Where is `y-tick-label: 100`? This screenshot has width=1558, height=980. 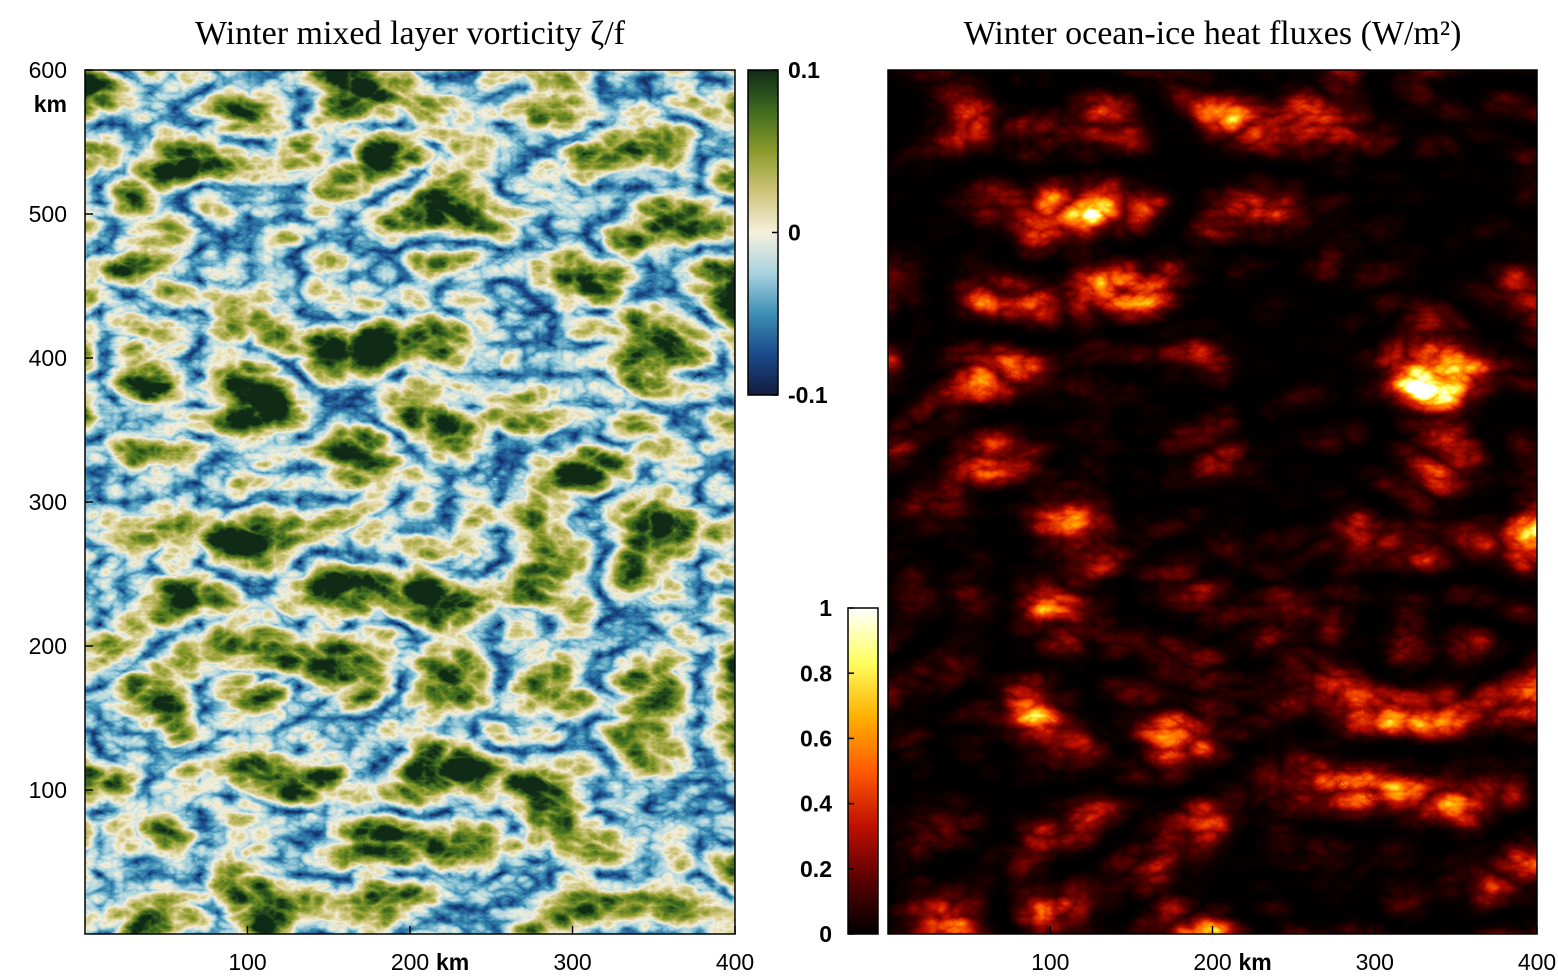
y-tick-label: 100 is located at coordinates (48, 790).